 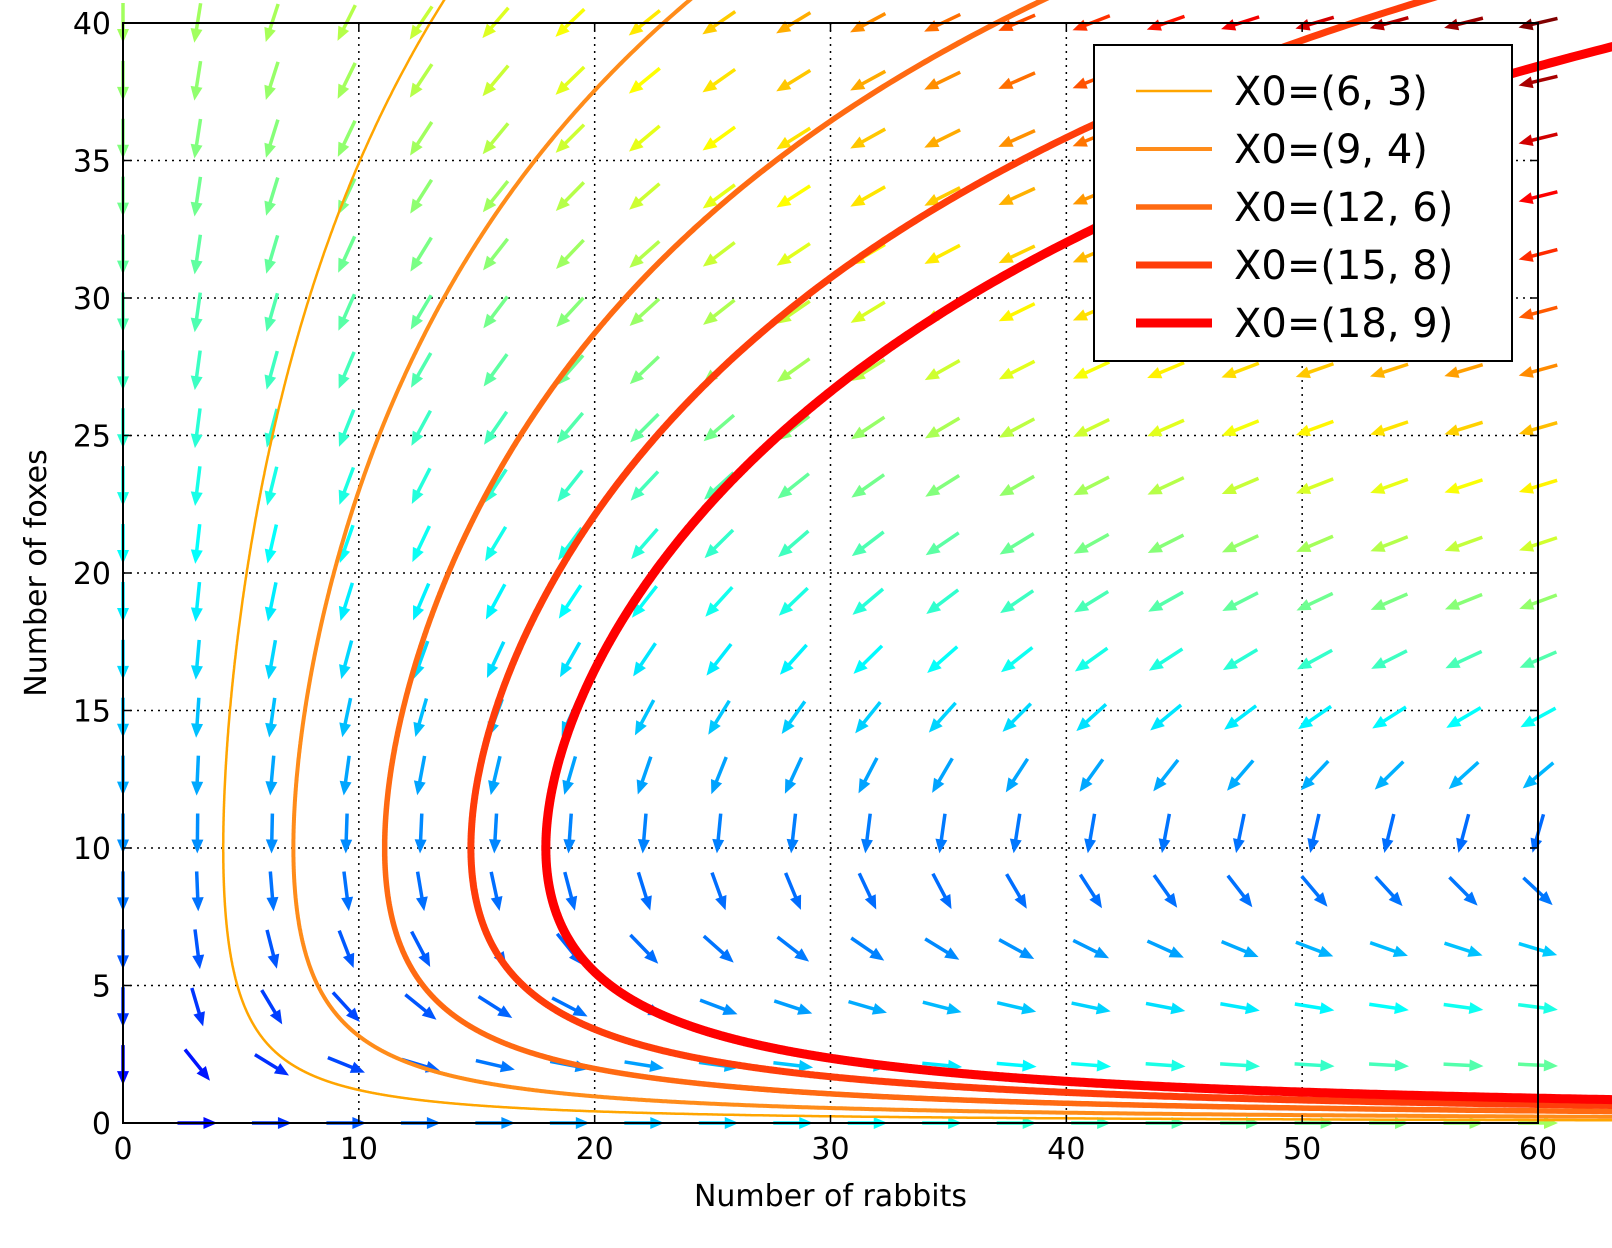 What do you see at coordinates (1066, 1149) in the screenshot?
I see `x-tick-label: 40` at bounding box center [1066, 1149].